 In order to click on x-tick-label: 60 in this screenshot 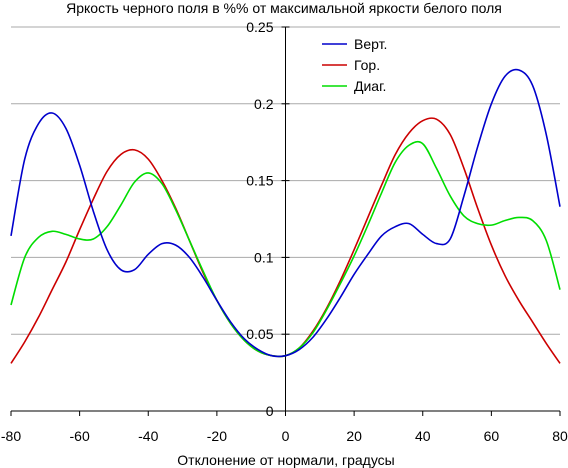, I will do `click(492, 436)`.